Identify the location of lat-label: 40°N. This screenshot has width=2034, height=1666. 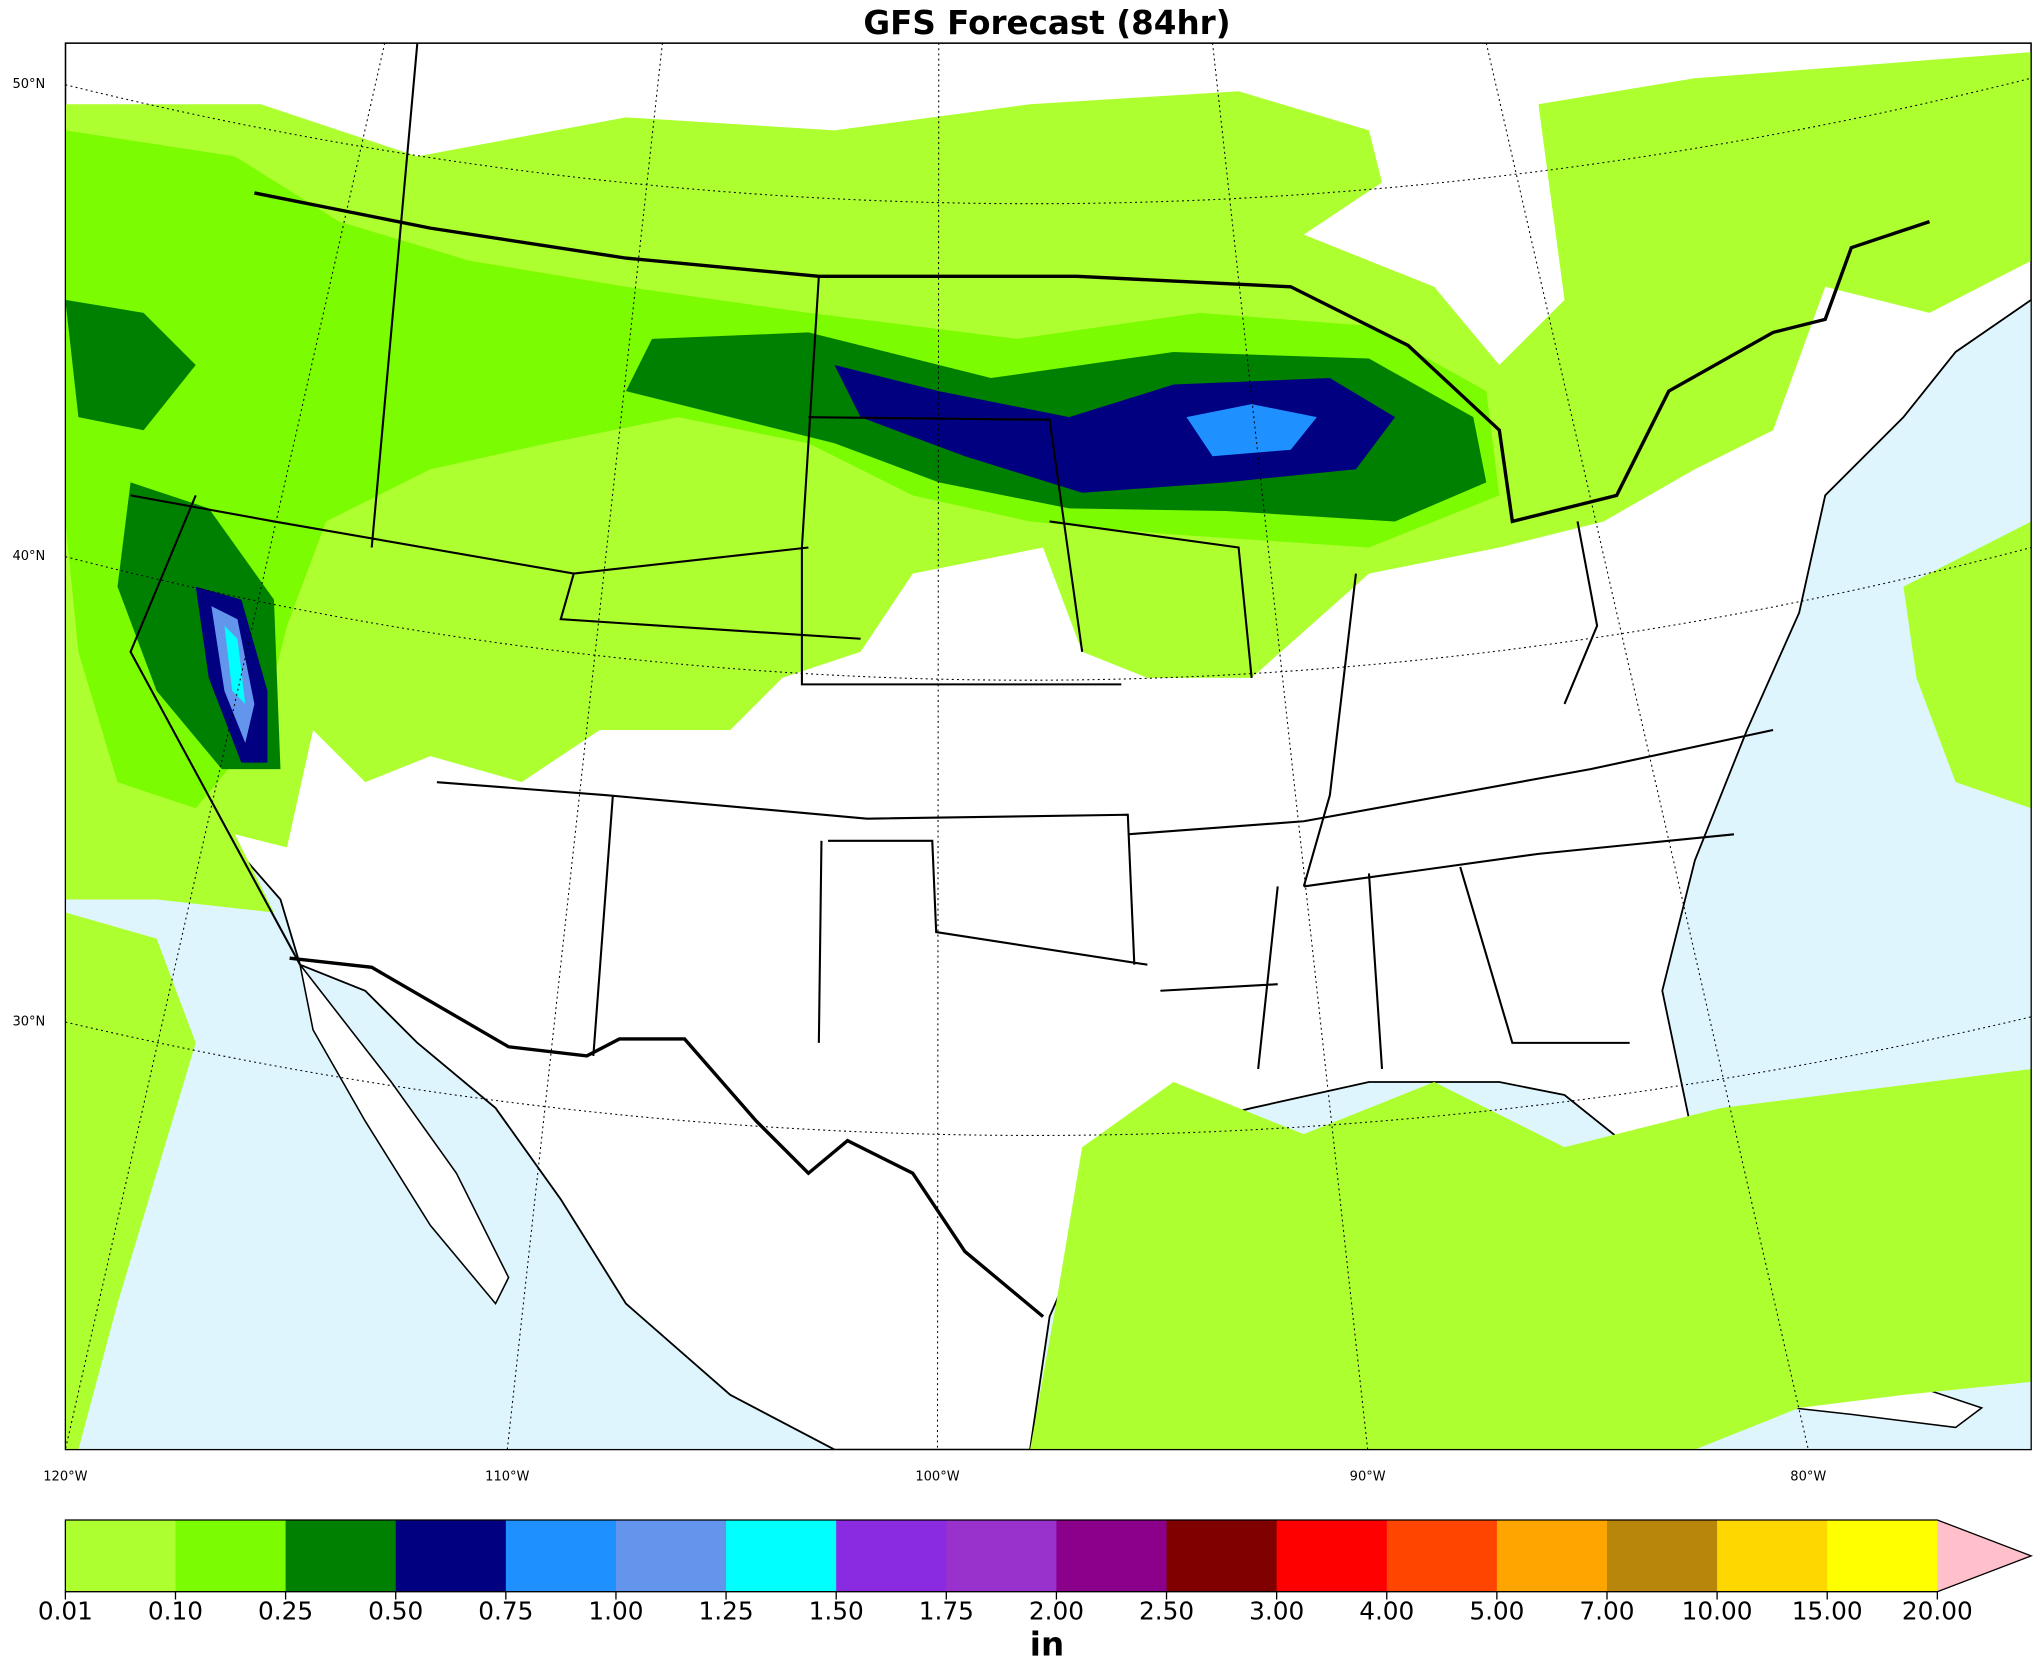
(28, 556).